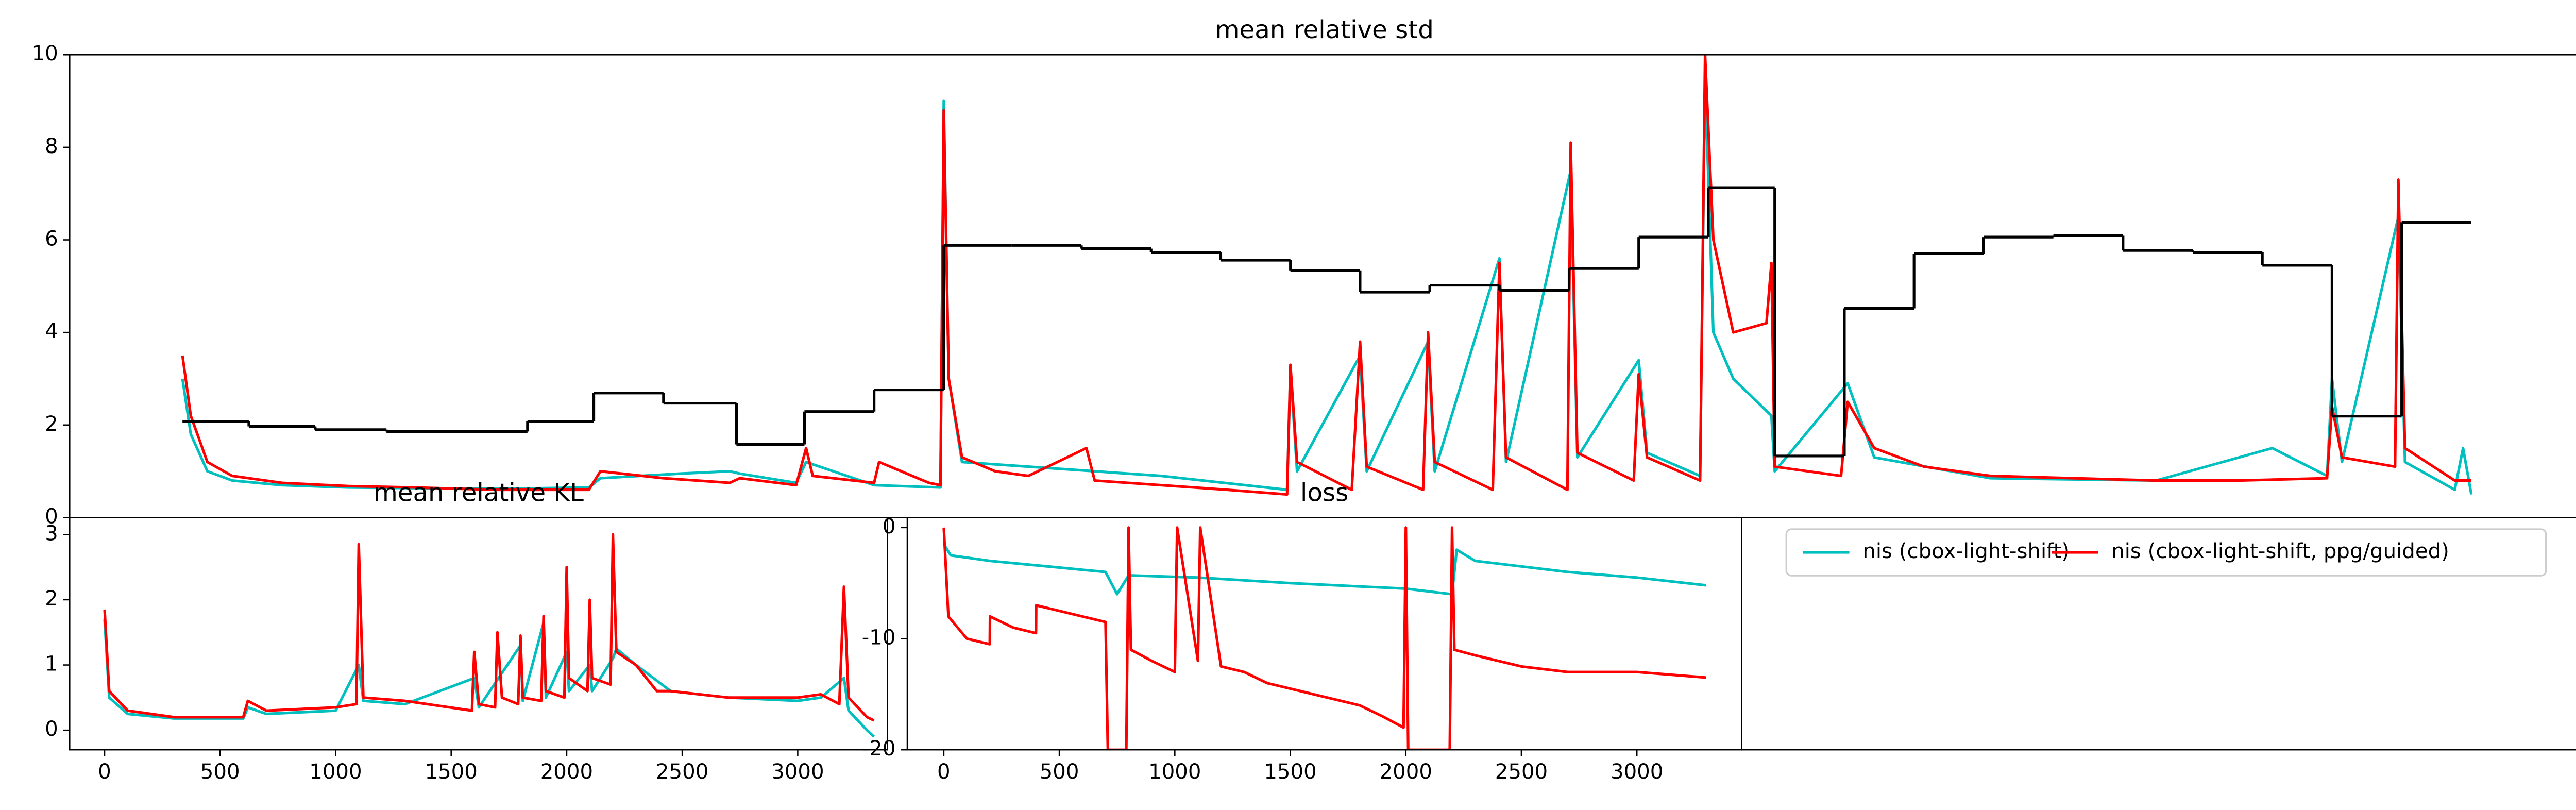  I want to click on legend-label: nis (cbox-light-shift), so click(1966, 551).